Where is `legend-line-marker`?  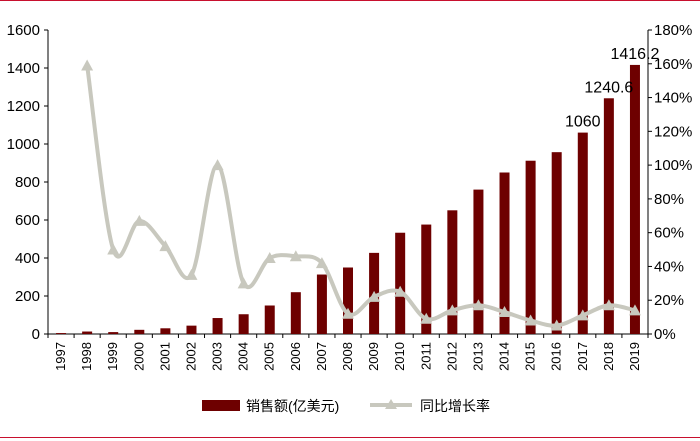
legend-line-marker is located at coordinates (391, 404).